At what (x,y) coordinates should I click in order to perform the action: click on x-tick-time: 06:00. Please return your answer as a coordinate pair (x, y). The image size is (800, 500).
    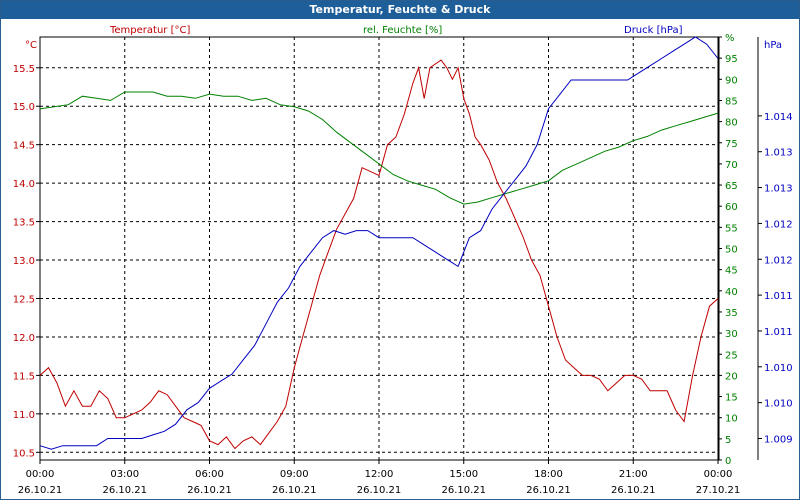
    Looking at the image, I should click on (209, 474).